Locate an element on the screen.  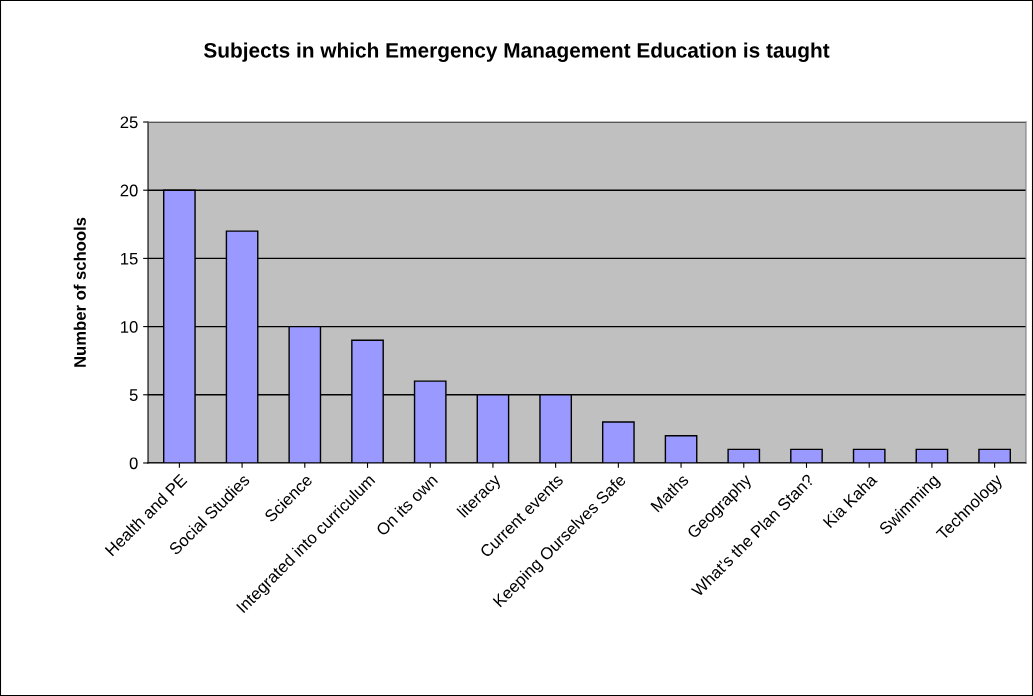
y-tick-label: 10 is located at coordinates (129, 326).